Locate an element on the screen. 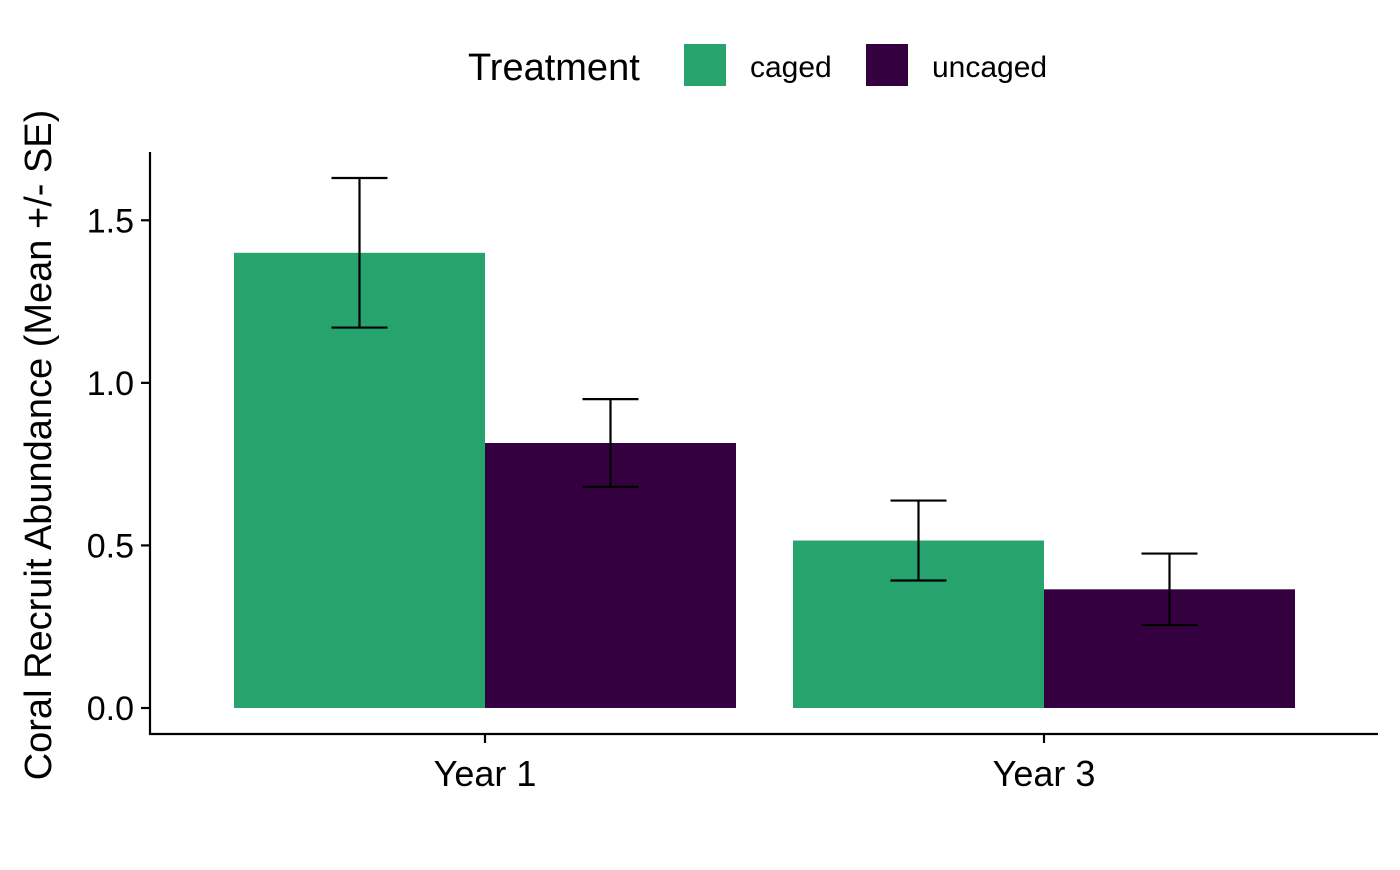 The height and width of the screenshot is (870, 1400). legend: Treatment caged uncaged is located at coordinates (757, 66).